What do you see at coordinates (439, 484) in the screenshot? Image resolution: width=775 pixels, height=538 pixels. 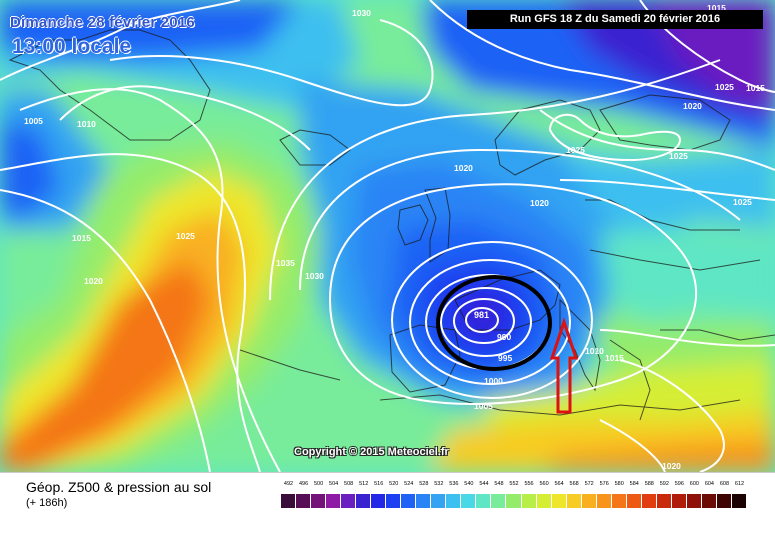 I see `legend-value: 532` at bounding box center [439, 484].